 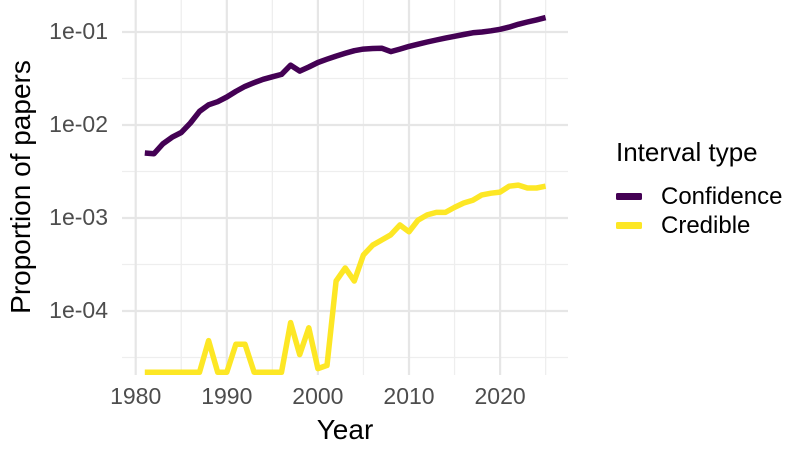 I want to click on x-tick-label: 2010, so click(x=409, y=396).